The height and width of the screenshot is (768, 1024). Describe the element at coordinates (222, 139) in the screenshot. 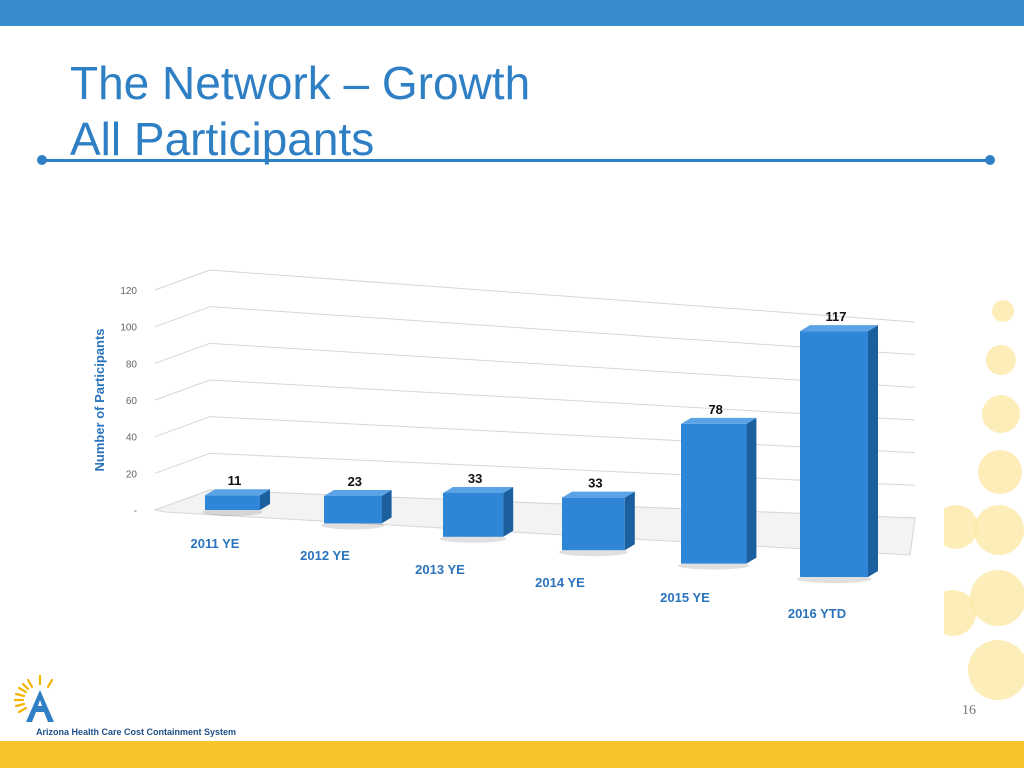

I see `title-line-2: All Participants` at that location.